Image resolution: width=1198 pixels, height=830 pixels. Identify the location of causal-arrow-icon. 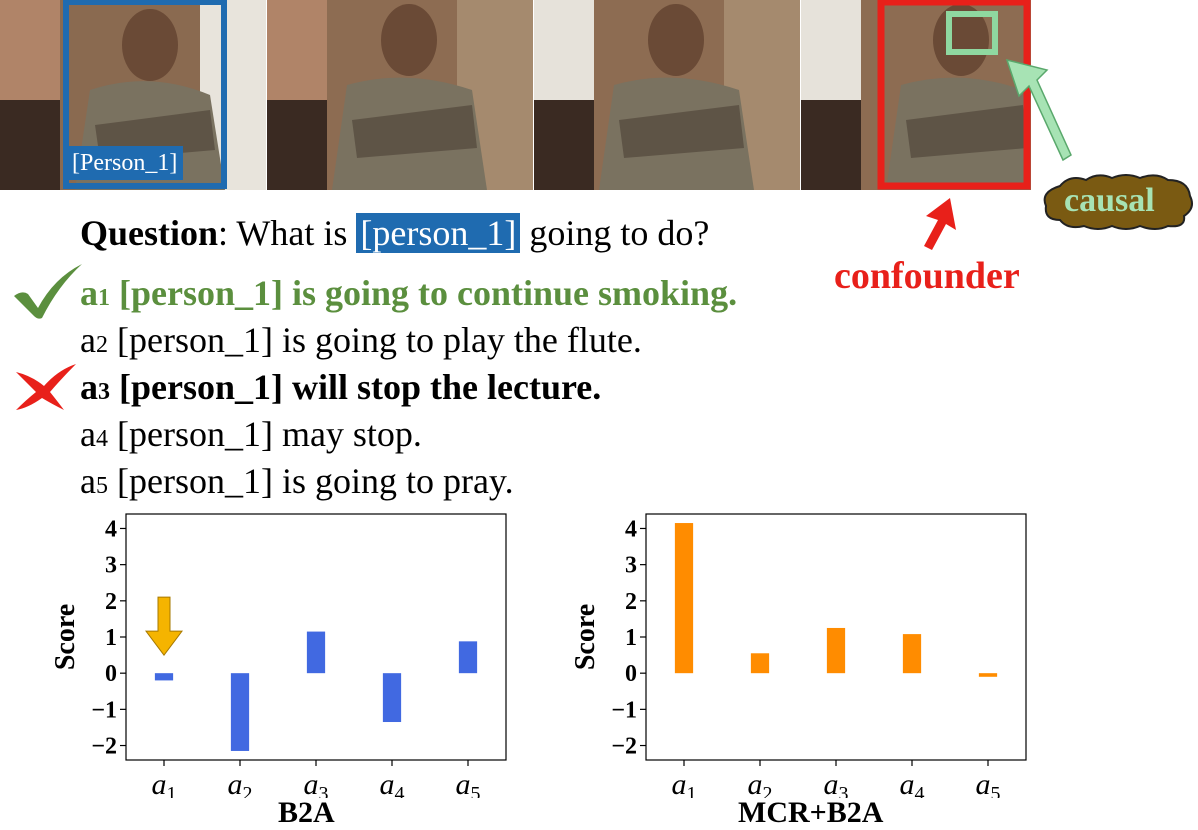
(1038, 110).